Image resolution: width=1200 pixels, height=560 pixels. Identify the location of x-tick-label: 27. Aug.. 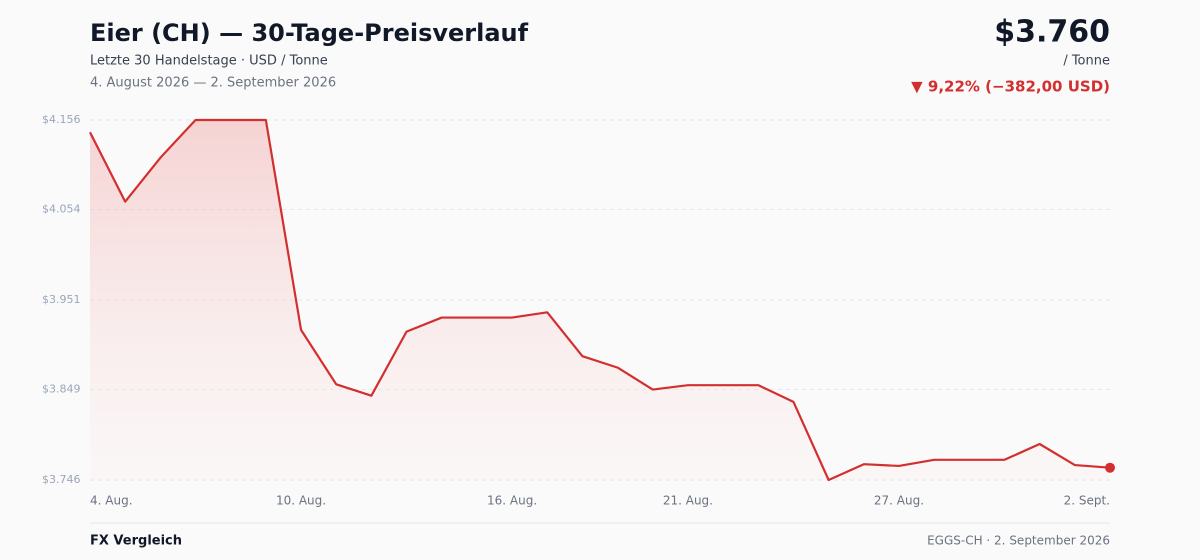
(899, 501).